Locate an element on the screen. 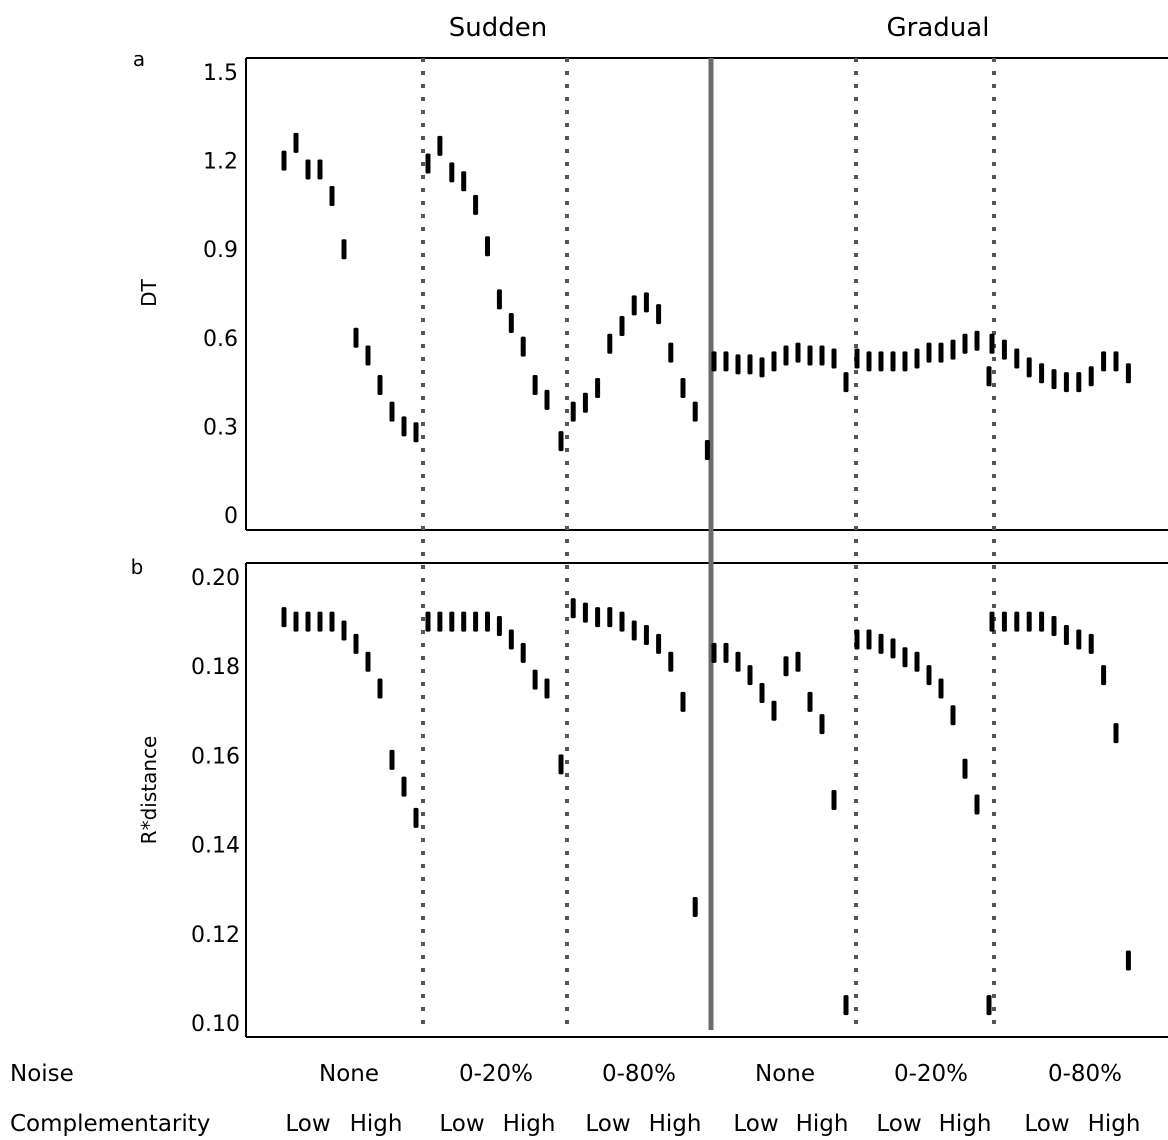  noise-level-label: 0-80% is located at coordinates (1085, 1074).